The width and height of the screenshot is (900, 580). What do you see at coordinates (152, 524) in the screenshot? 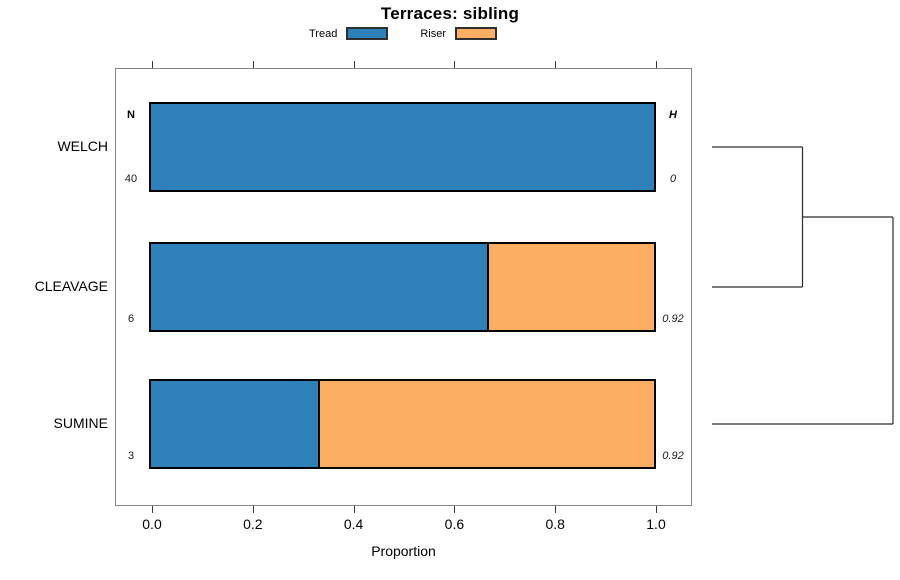
I see `tick-label-0.0: 0.0` at bounding box center [152, 524].